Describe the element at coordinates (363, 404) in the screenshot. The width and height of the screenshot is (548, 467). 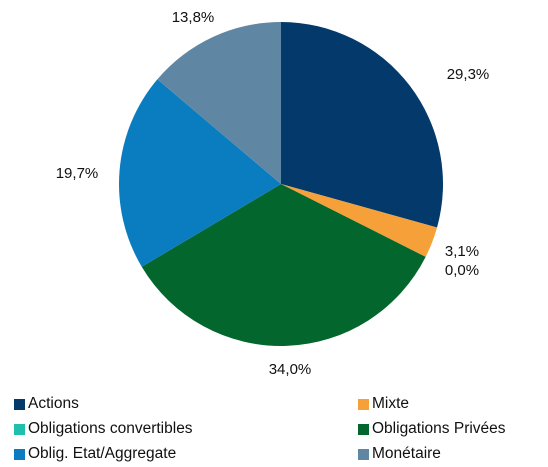
I see `legend-swatch-mixte` at that location.